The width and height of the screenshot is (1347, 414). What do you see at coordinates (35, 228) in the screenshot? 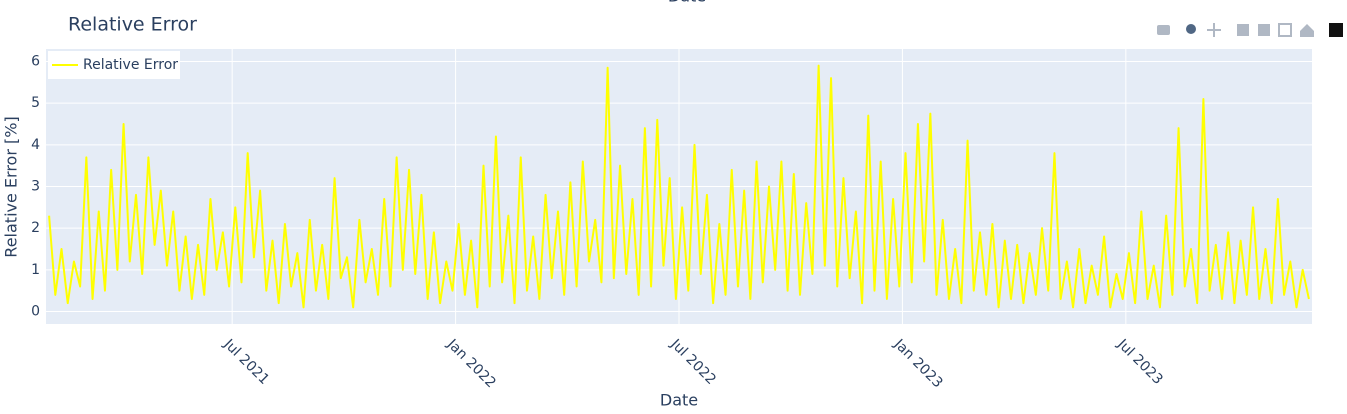
I see `y-tick-label: 2` at bounding box center [35, 228].